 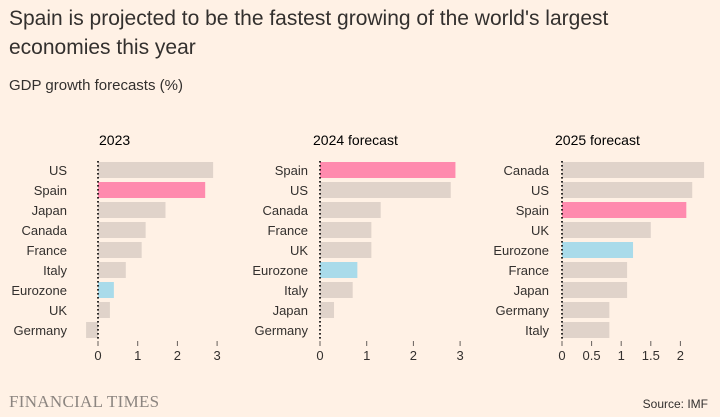 I want to click on chart-subtitle: GDP growth forecasts (%), so click(x=96, y=85).